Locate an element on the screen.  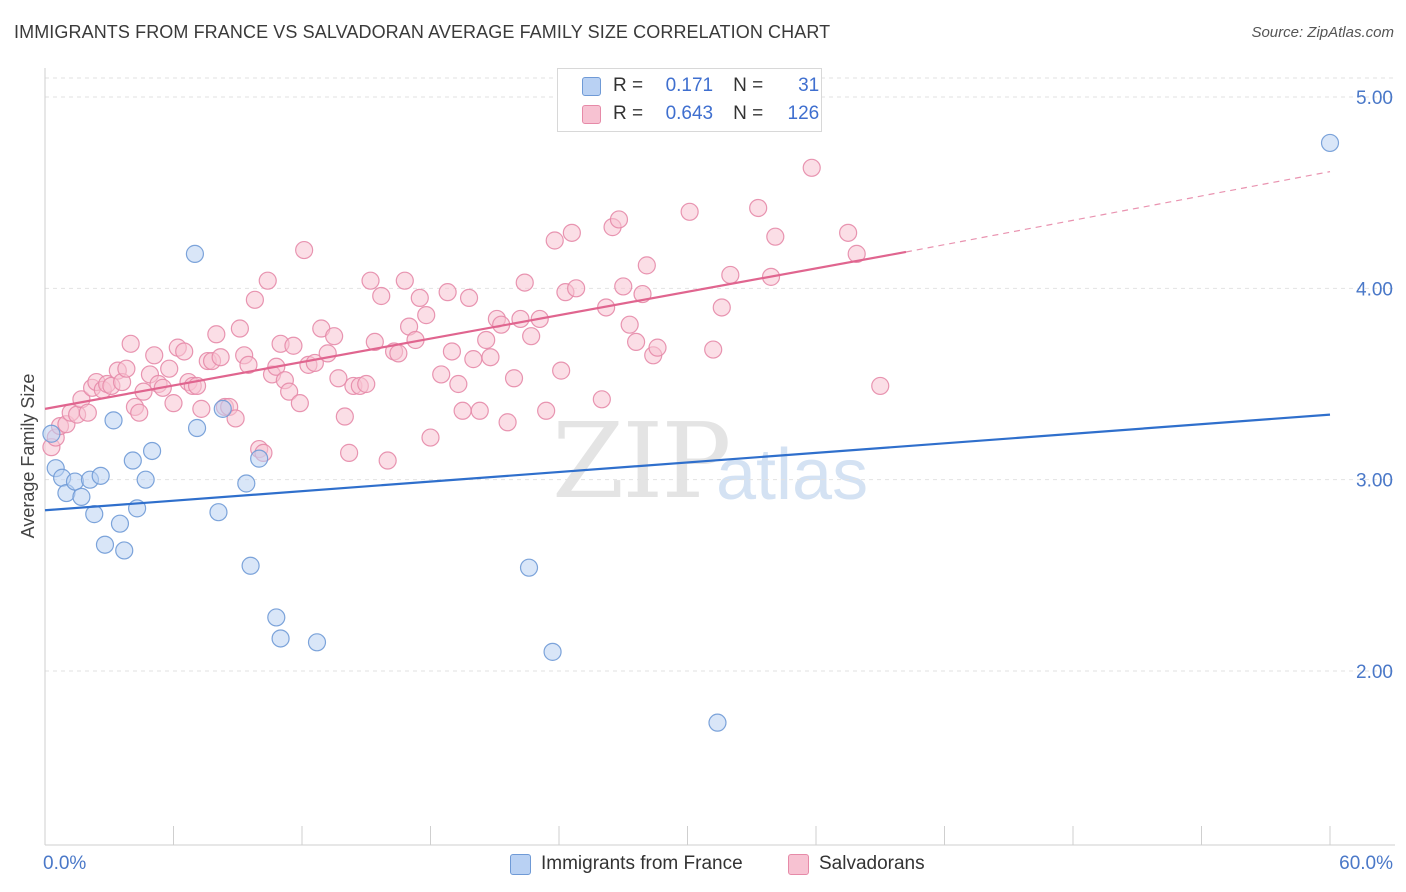
legend-item-salvadorans: Salvadorans is located at coordinates (856, 864).